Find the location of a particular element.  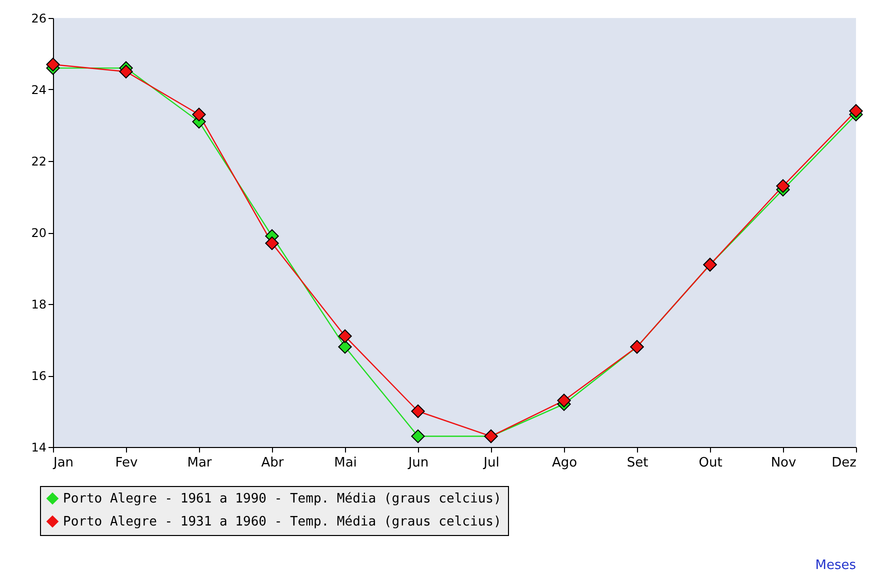

legend-label: Porto Alegre - 1931 a 1960 - Temp. Média (graus celcius) is located at coordinates (282, 522).